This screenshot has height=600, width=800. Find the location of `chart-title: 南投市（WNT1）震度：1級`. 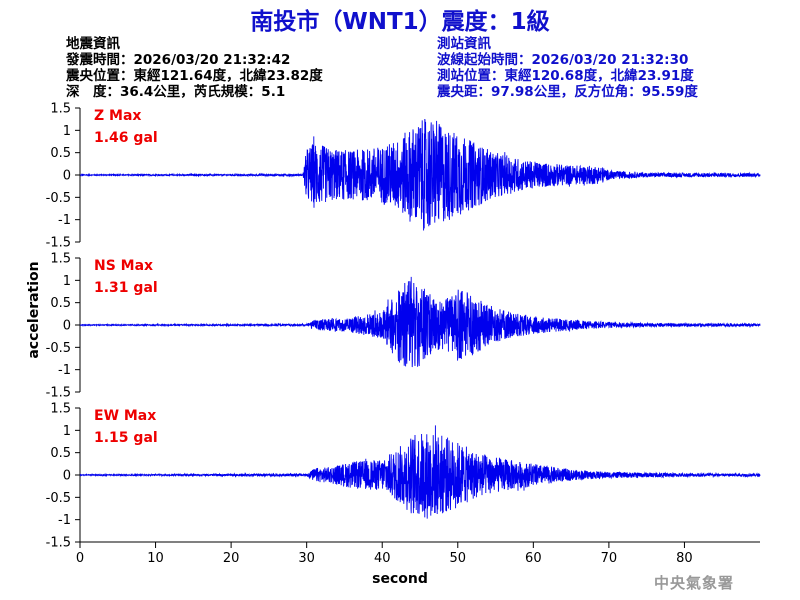

chart-title: 南投市（WNT1）震度：1級 is located at coordinates (400, 22).